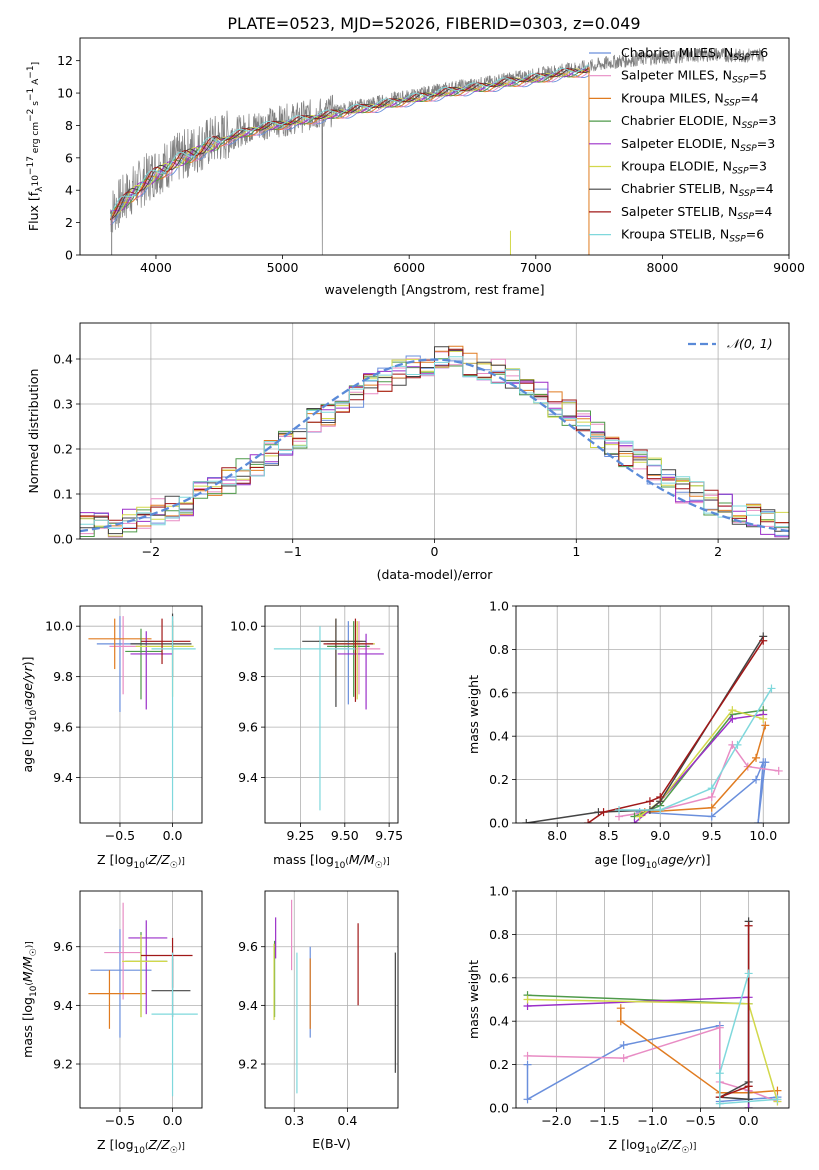 The width and height of the screenshot is (819, 1170). Describe the element at coordinates (536, 267) in the screenshot. I see `x-tick-label: 7000` at that location.